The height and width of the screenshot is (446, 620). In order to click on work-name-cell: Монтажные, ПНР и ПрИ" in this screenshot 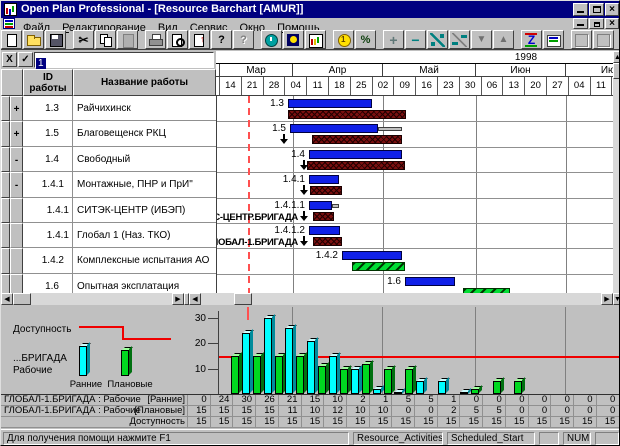, I will do `click(144, 185)`.